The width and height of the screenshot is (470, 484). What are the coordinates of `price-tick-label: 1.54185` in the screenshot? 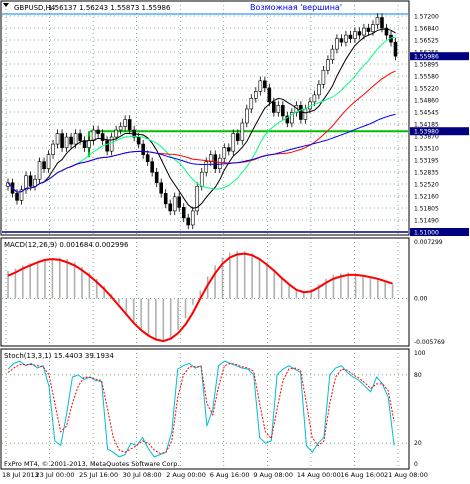 It's located at (426, 125).